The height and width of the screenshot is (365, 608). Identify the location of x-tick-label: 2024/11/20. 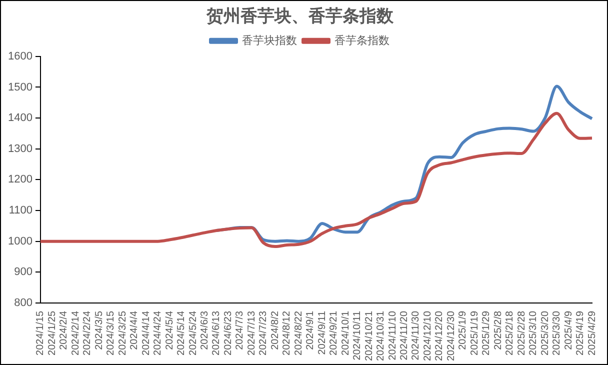
(404, 335).